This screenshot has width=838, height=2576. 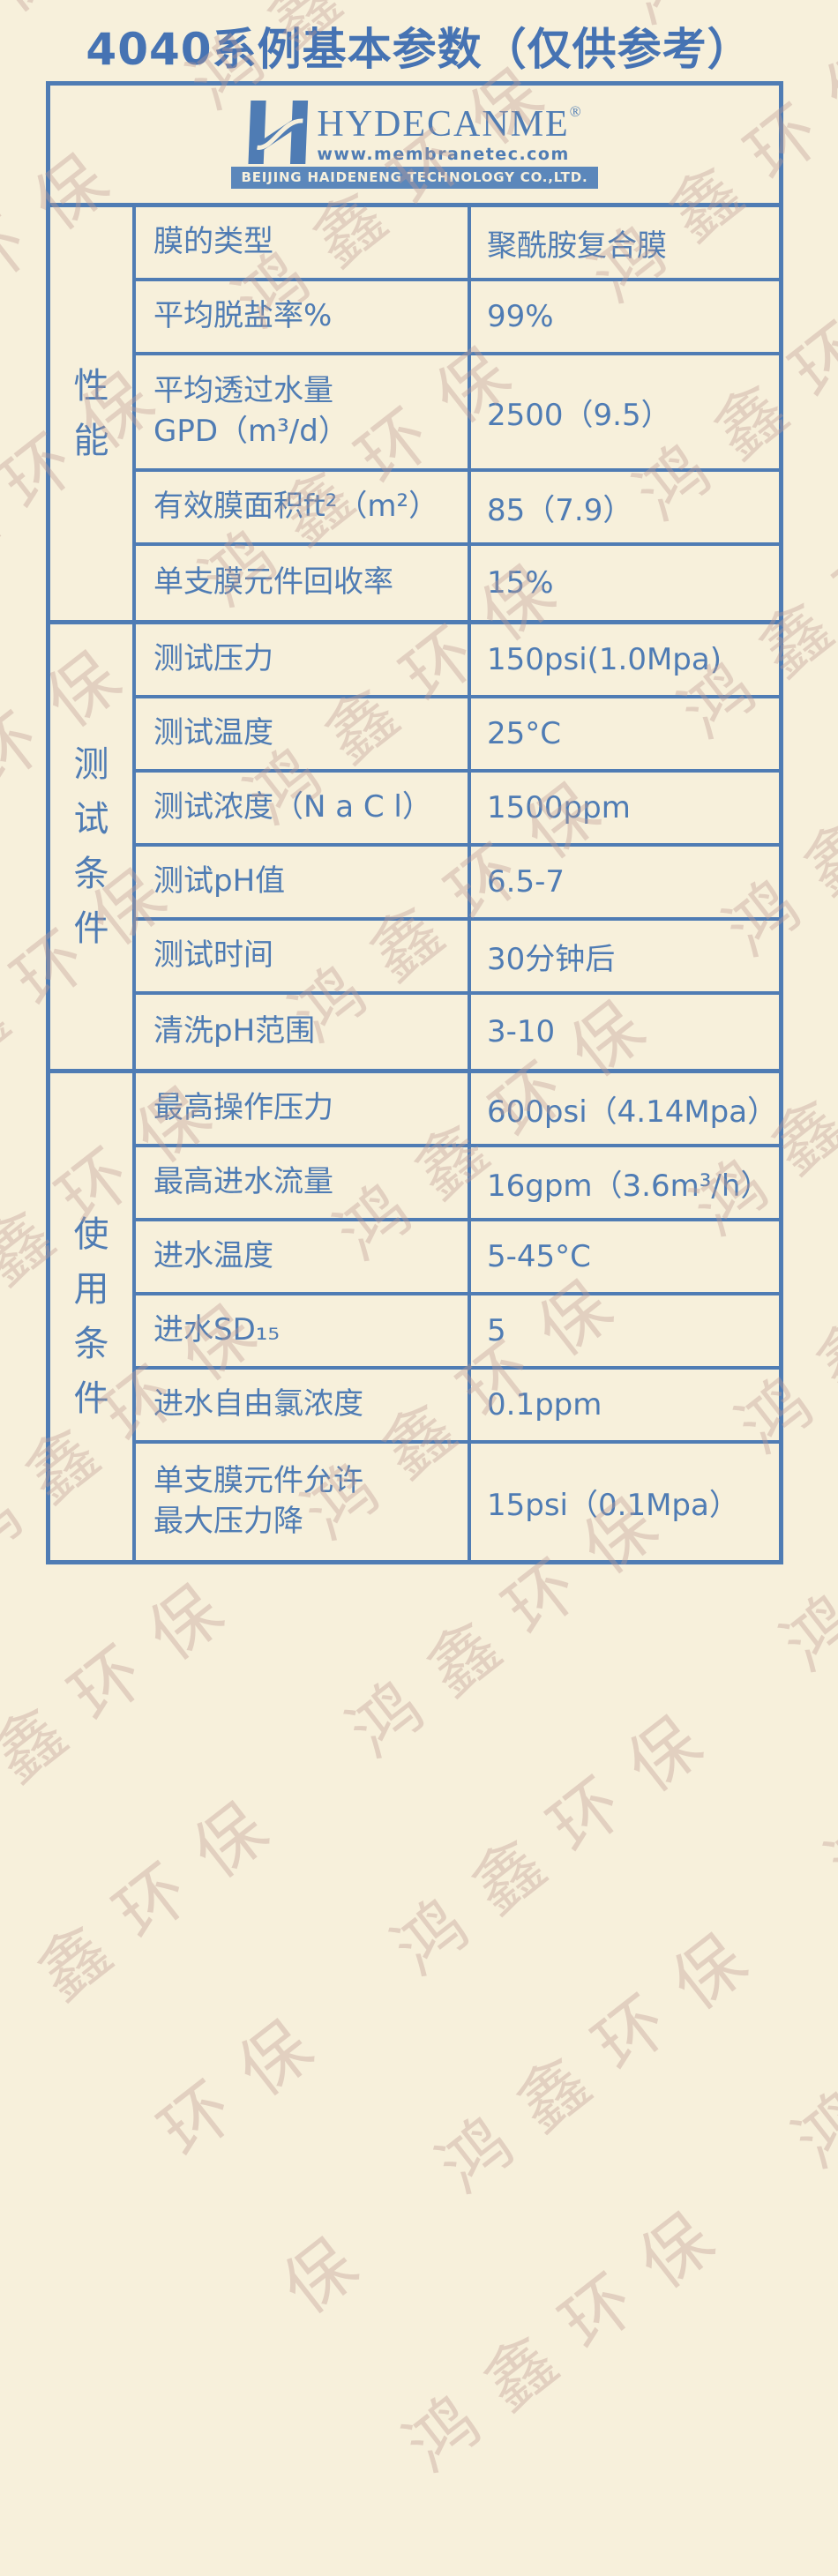 I want to click on brand-wordmark: HYDECANME, so click(x=444, y=124).